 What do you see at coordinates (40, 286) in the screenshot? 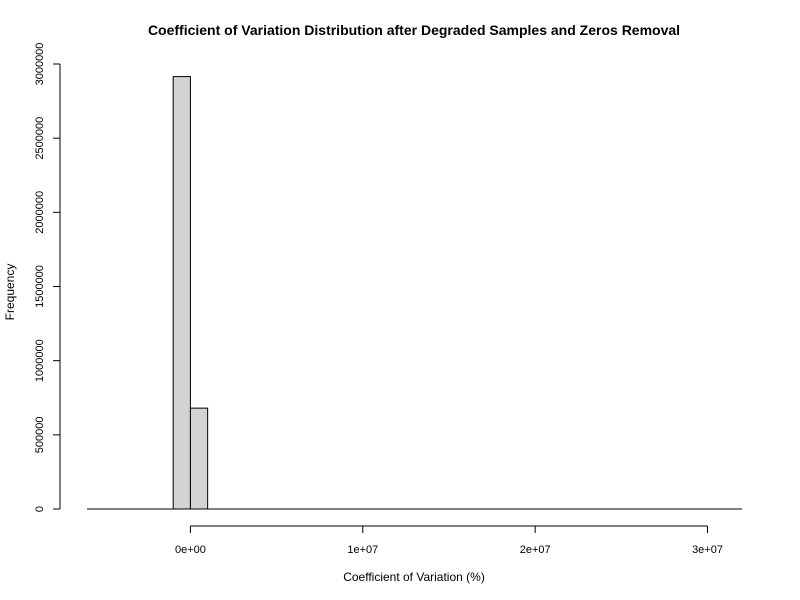
I see `y-tick-label: 1500000` at bounding box center [40, 286].